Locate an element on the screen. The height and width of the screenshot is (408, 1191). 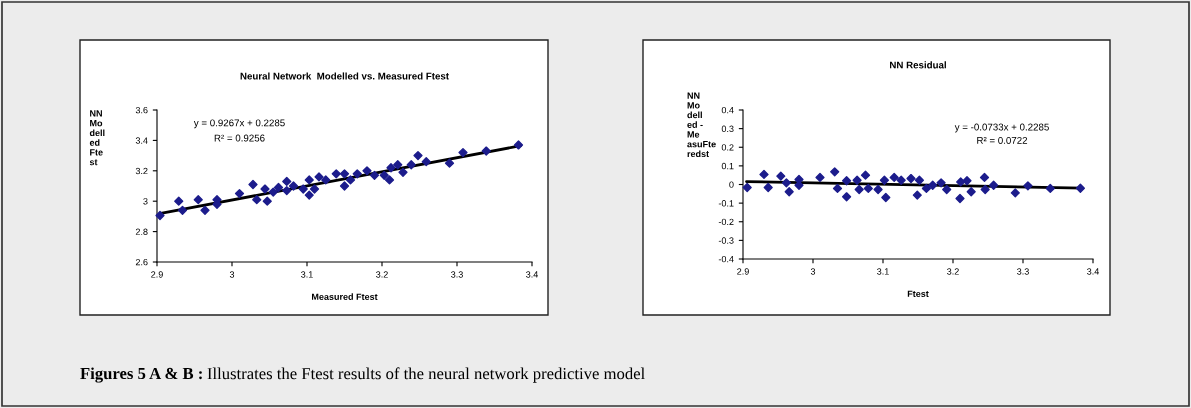
y-tick-label: -0.2 is located at coordinates (726, 222).